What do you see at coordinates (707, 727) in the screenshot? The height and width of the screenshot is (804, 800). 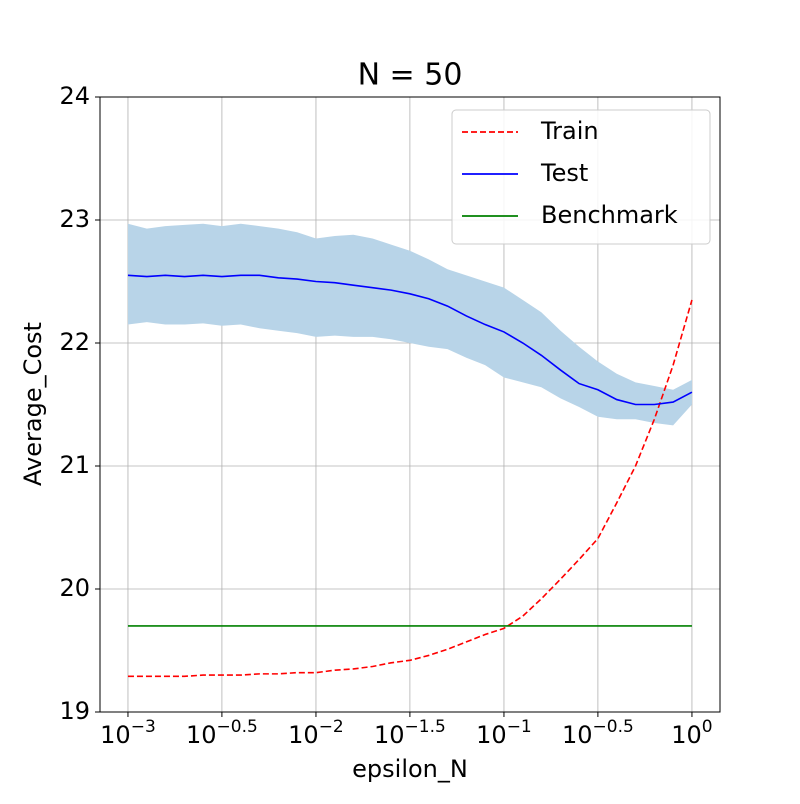 I see `x-tick-exponent: 0` at bounding box center [707, 727].